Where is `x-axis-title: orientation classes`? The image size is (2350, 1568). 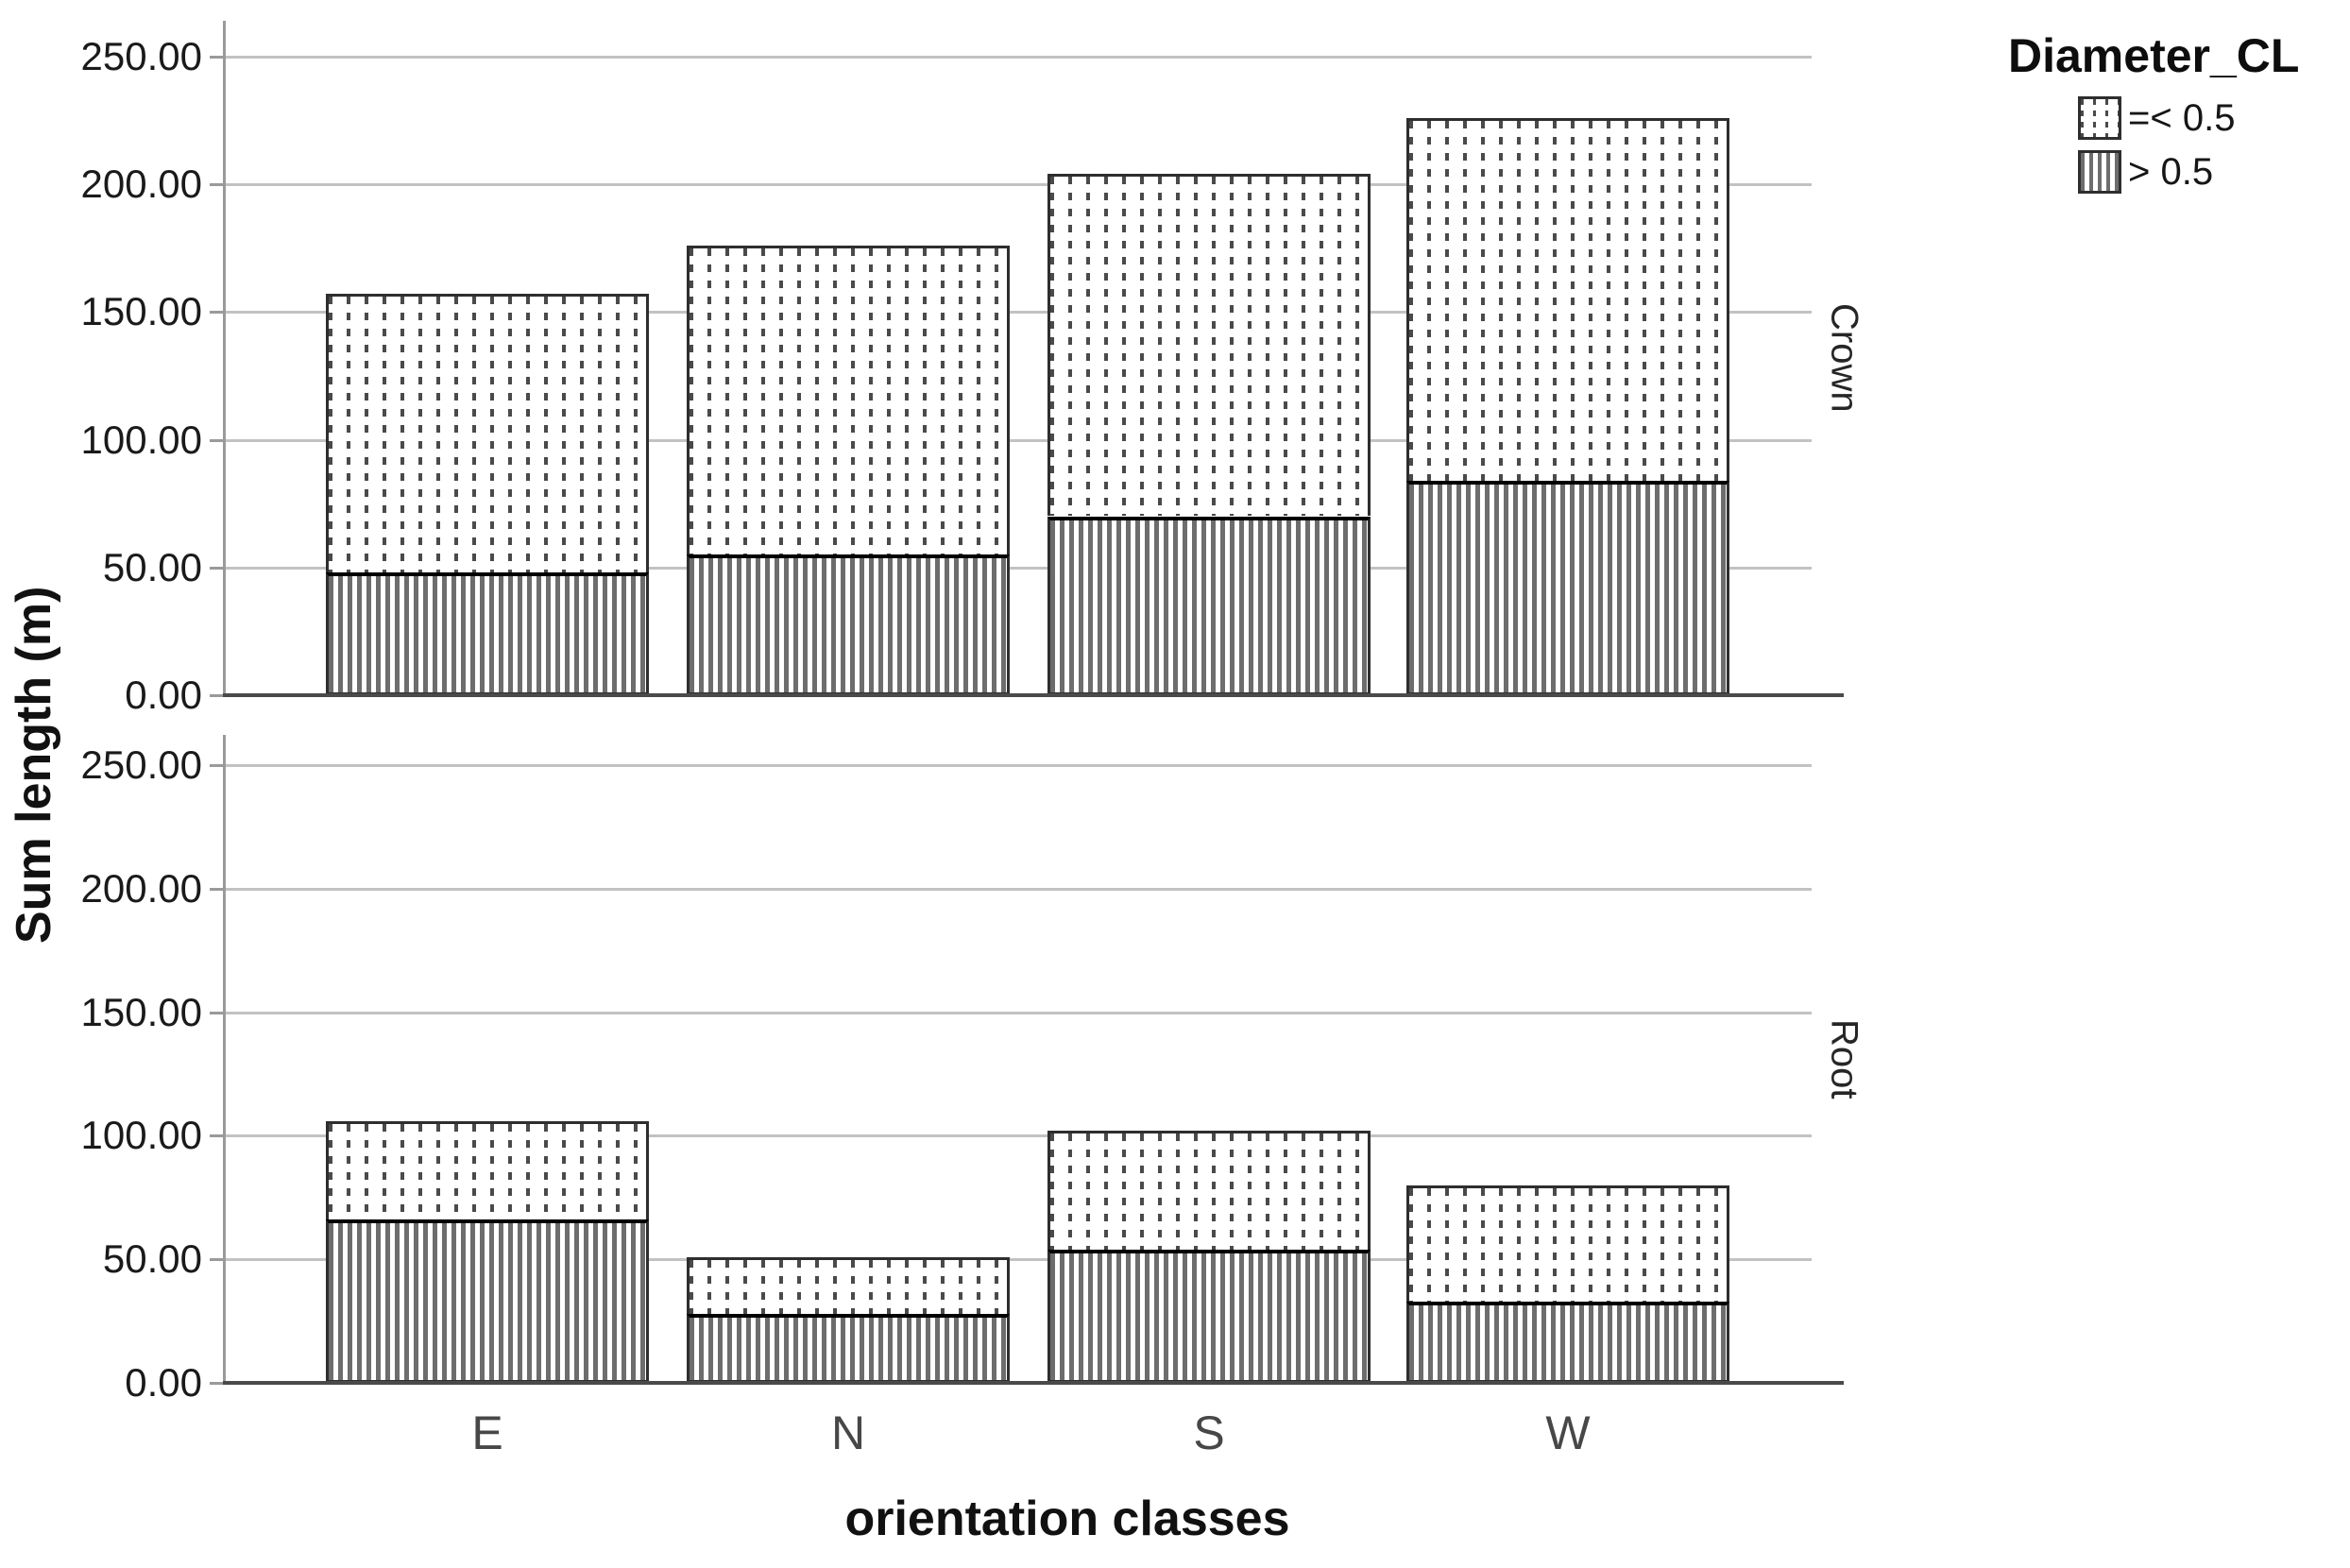
x-axis-title: orientation classes is located at coordinates (1067, 1518).